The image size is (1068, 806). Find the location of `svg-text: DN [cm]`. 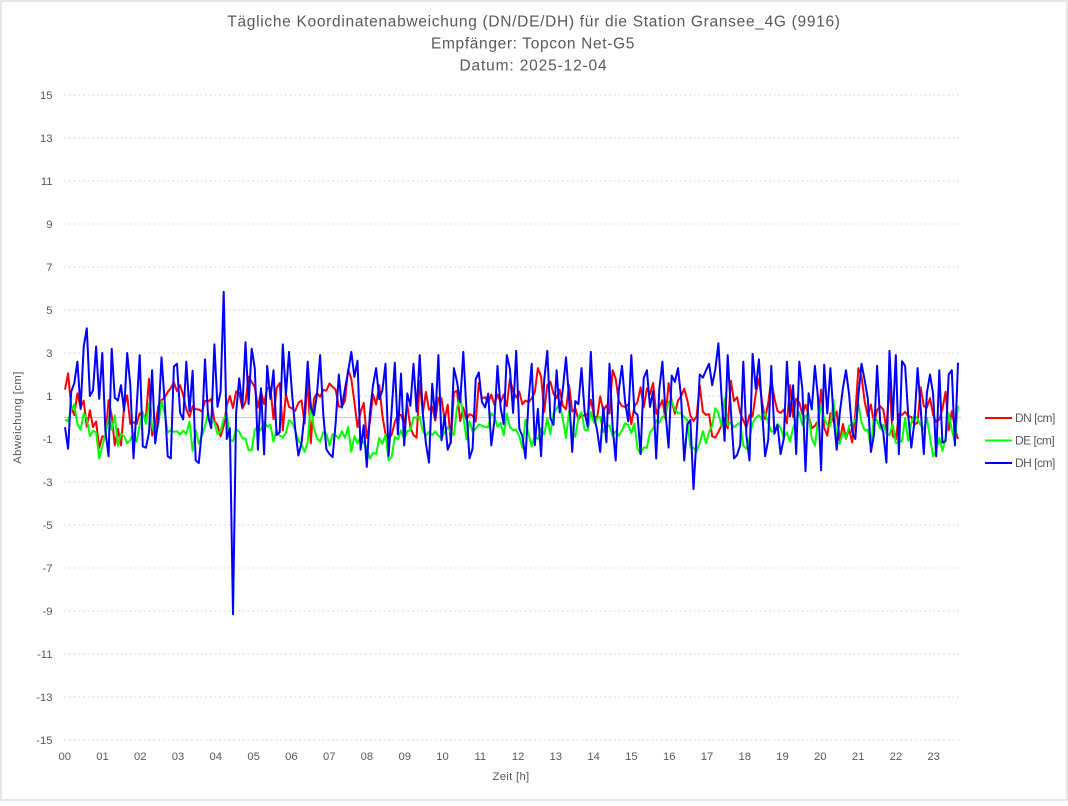

svg-text: DN [cm] is located at coordinates (1035, 418).